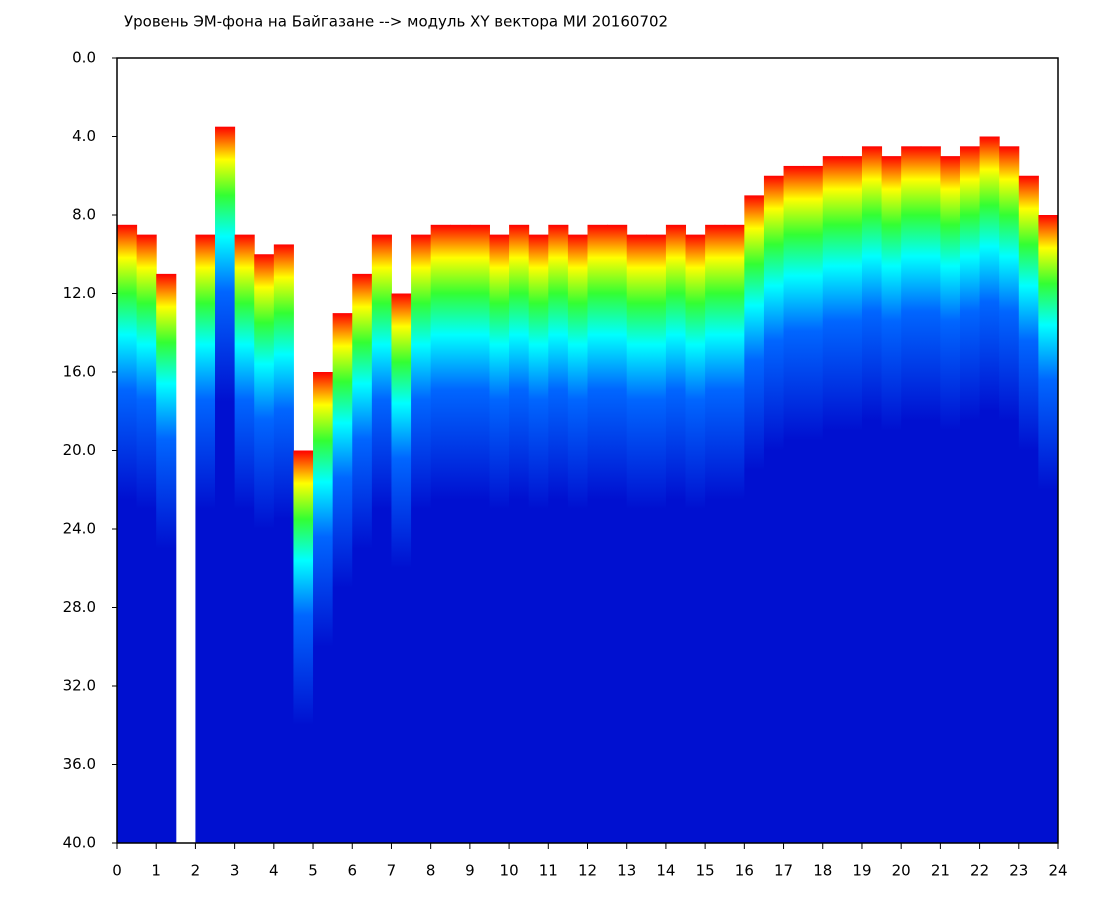 This screenshot has width=1096, height=900. I want to click on x-tick-label: 6, so click(352, 871).